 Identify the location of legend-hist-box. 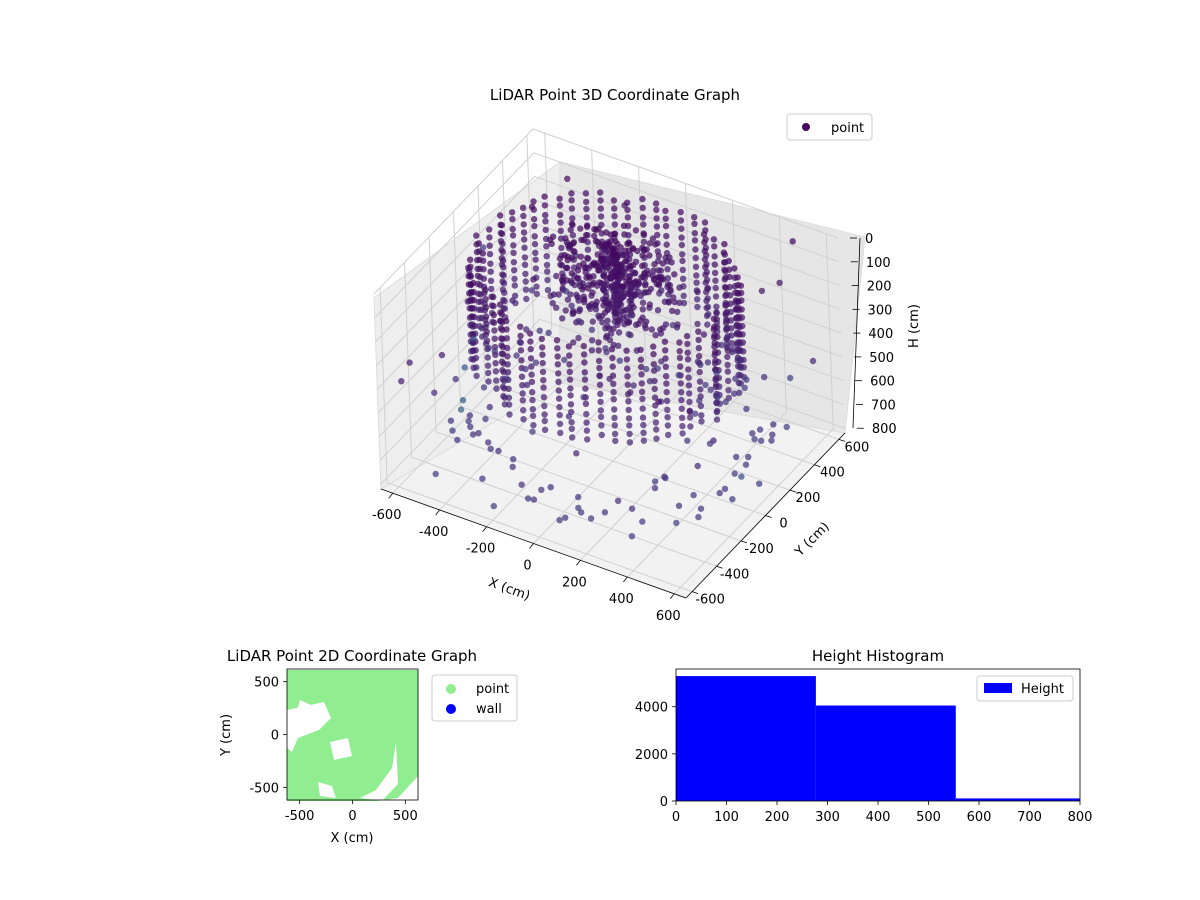
(1025, 688).